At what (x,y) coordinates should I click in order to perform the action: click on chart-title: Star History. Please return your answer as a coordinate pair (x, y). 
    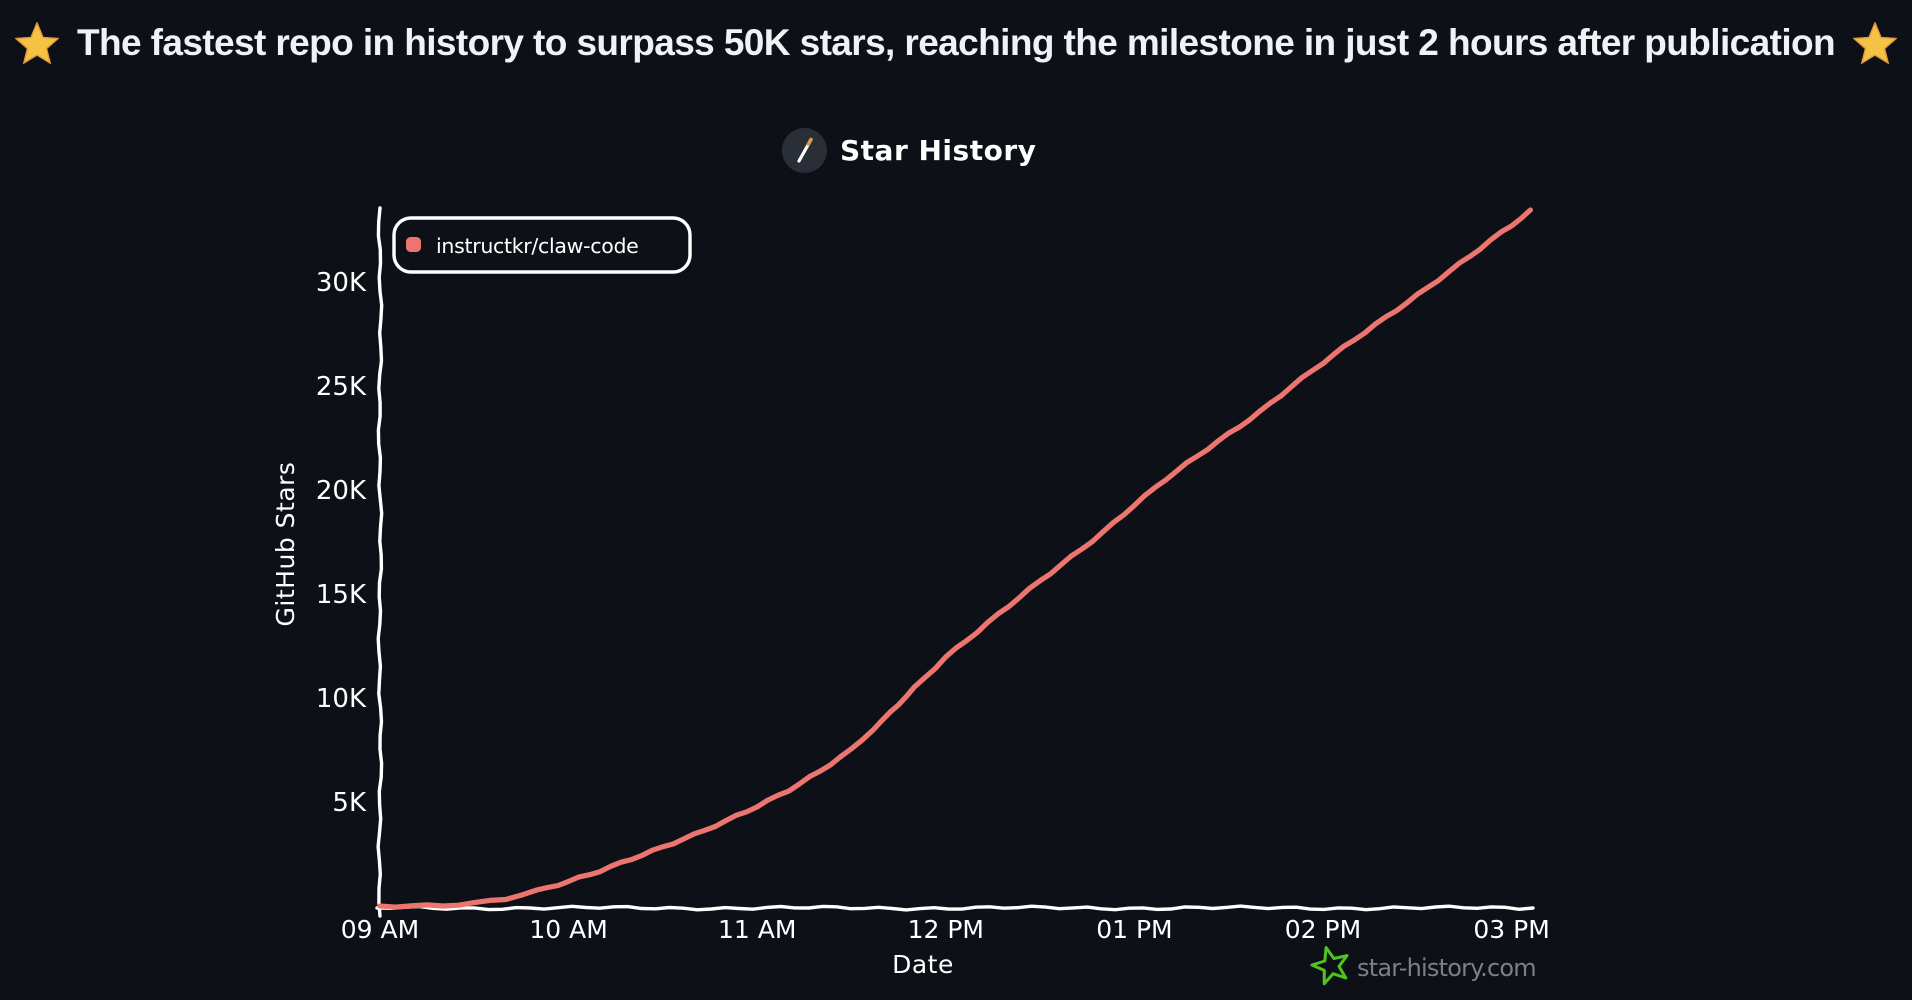
    Looking at the image, I should click on (938, 150).